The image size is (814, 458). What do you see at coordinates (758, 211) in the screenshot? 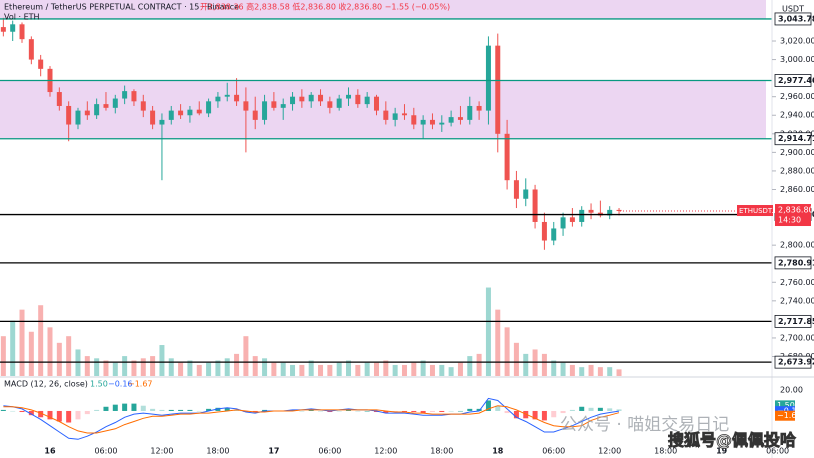
I see `last-price-symbol: ETHUSDT.P` at bounding box center [758, 211].